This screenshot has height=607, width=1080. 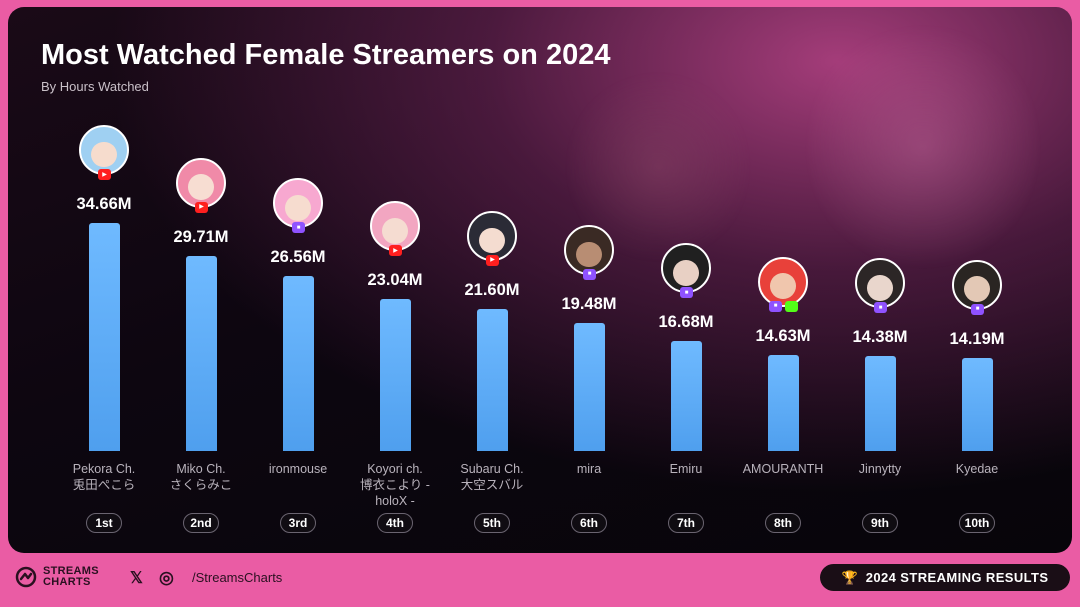 What do you see at coordinates (104, 523) in the screenshot?
I see `rank-badge: 1st` at bounding box center [104, 523].